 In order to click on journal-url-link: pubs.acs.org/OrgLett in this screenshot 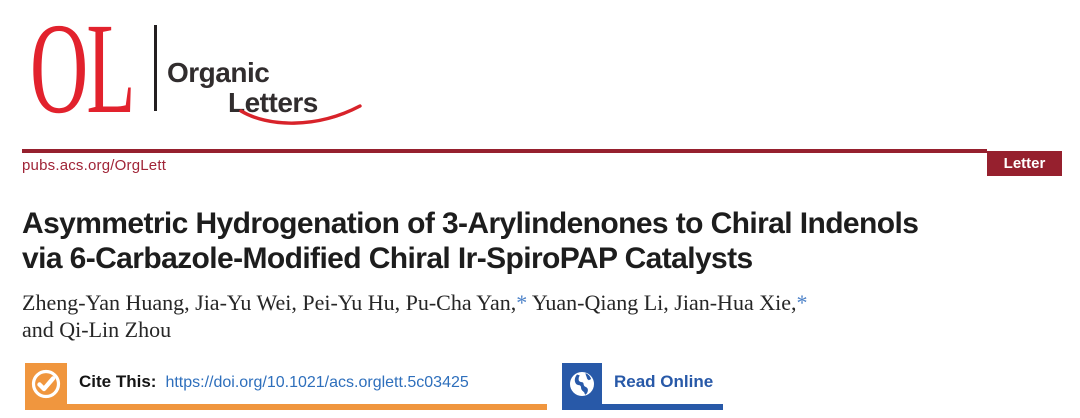, I will do `click(94, 165)`.